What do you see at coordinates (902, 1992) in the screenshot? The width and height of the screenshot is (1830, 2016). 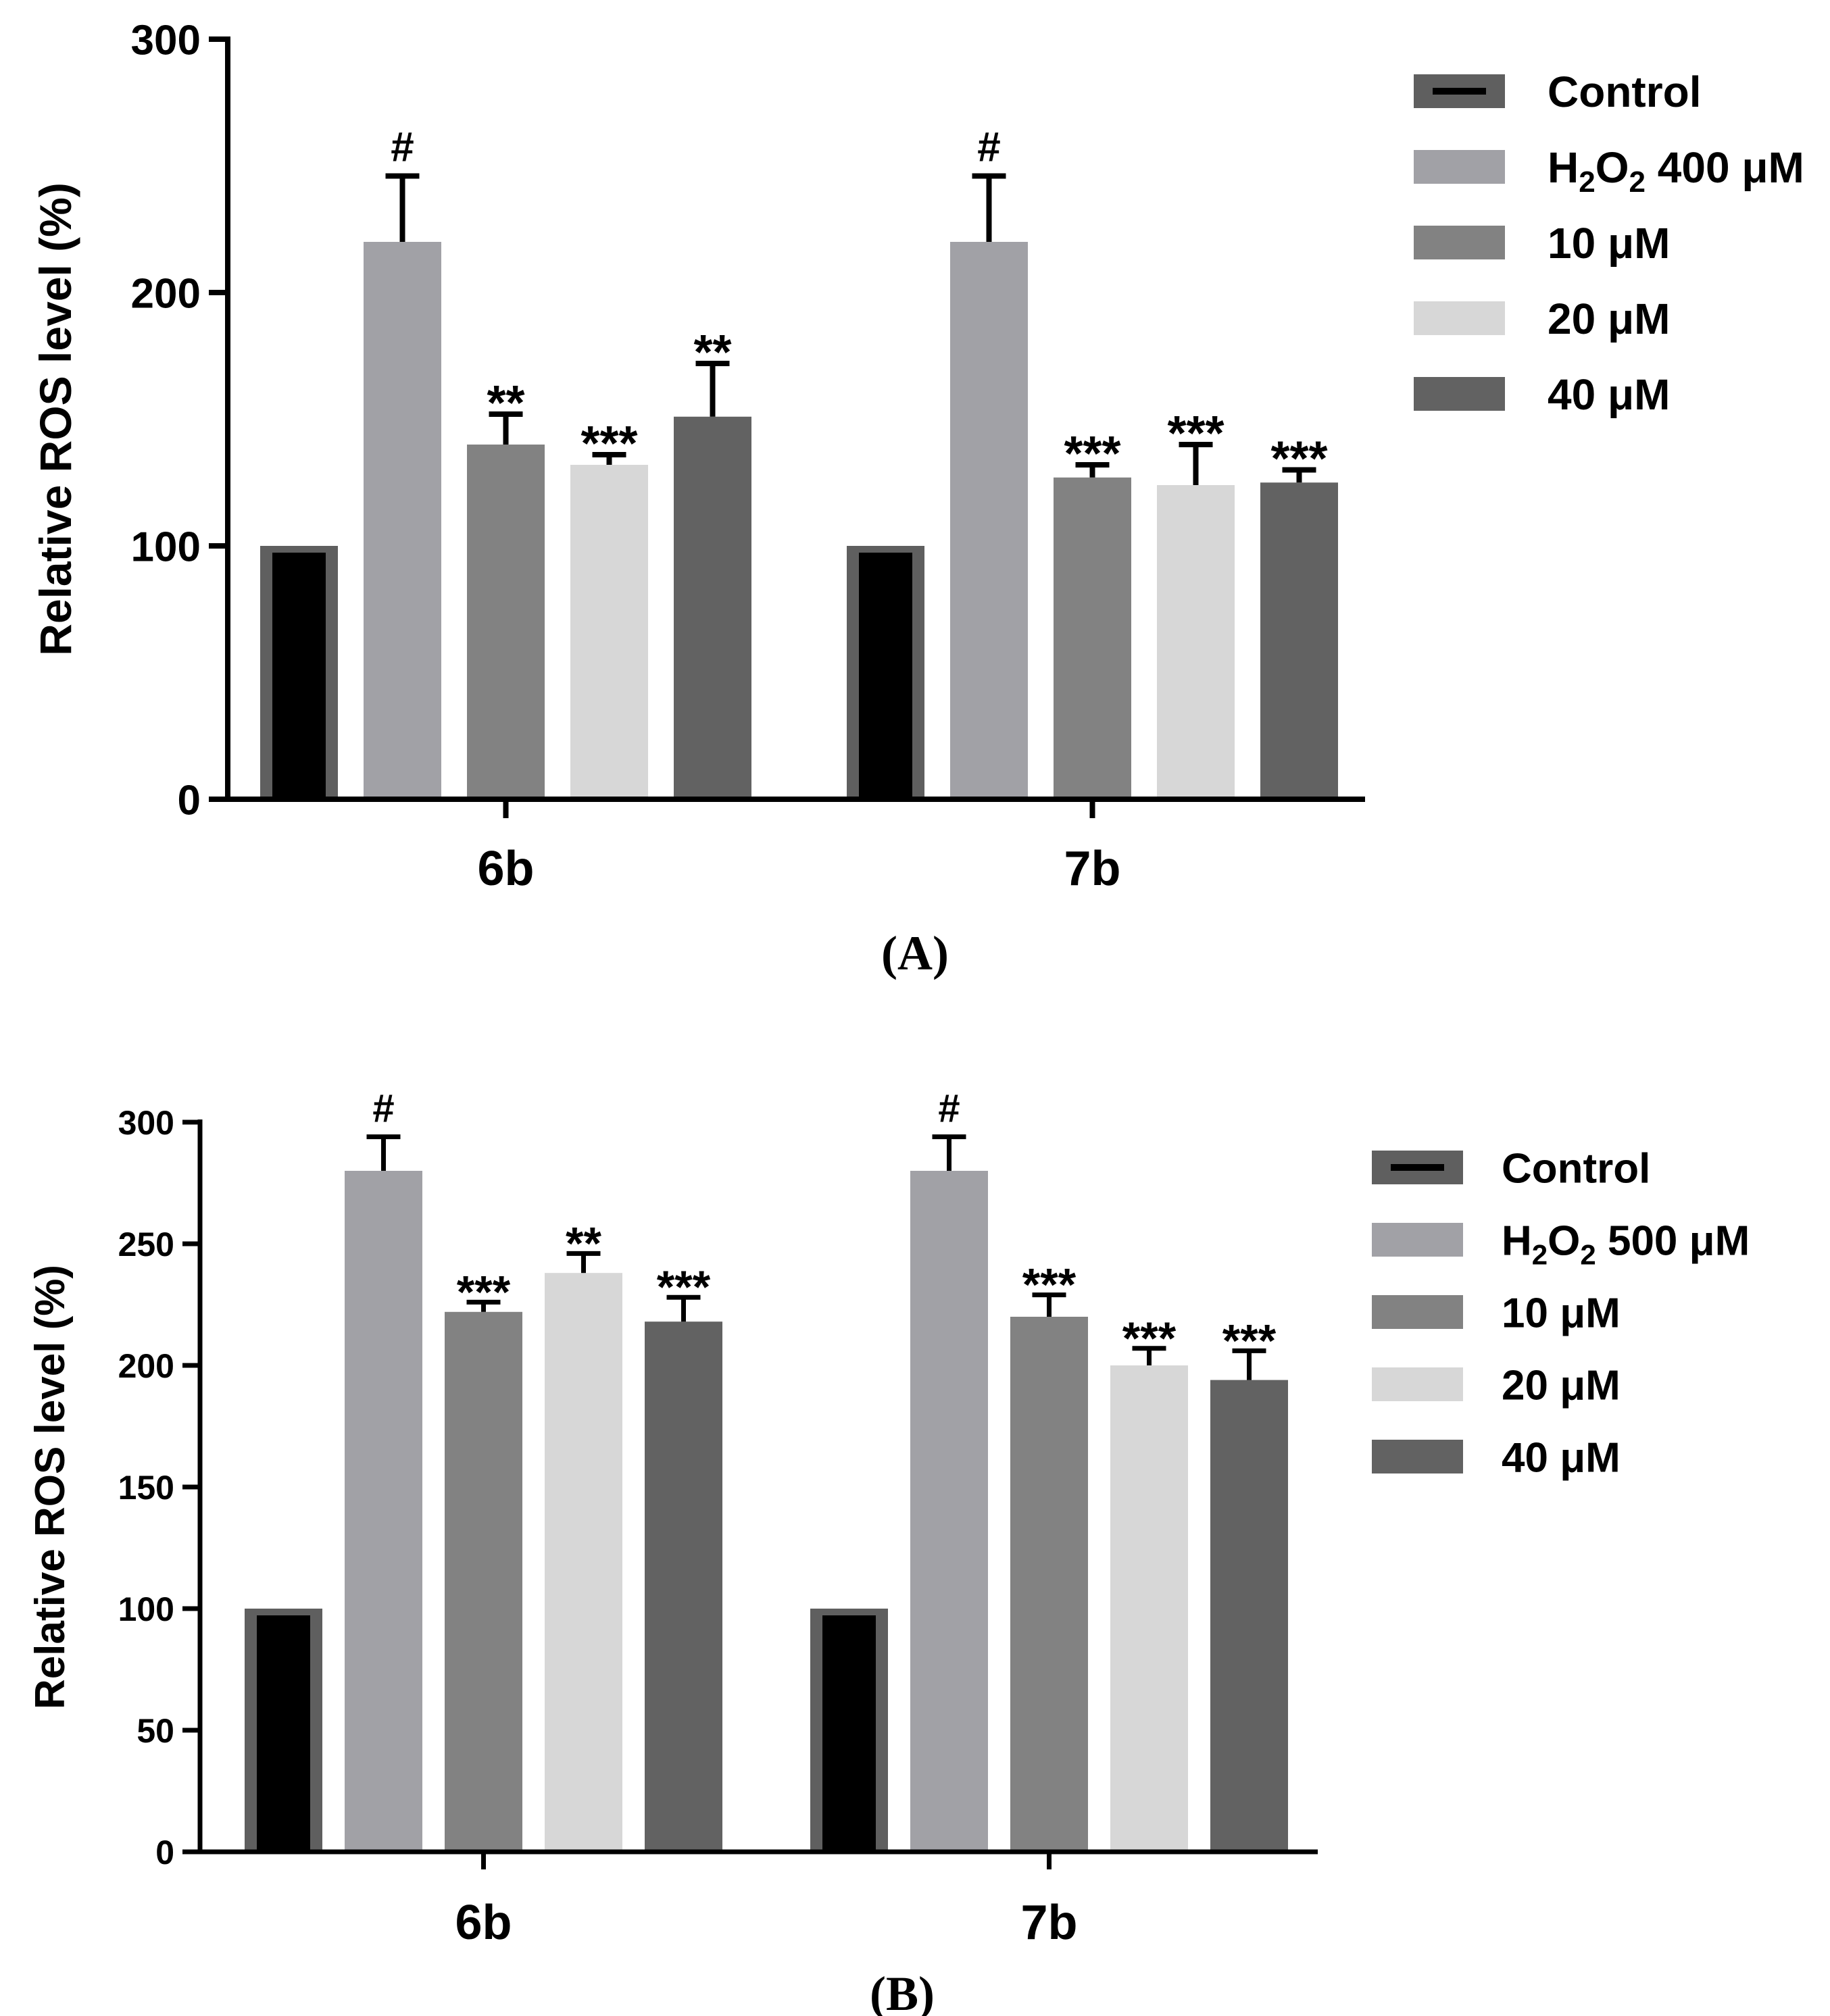 I see `panel-label: (B)` at bounding box center [902, 1992].